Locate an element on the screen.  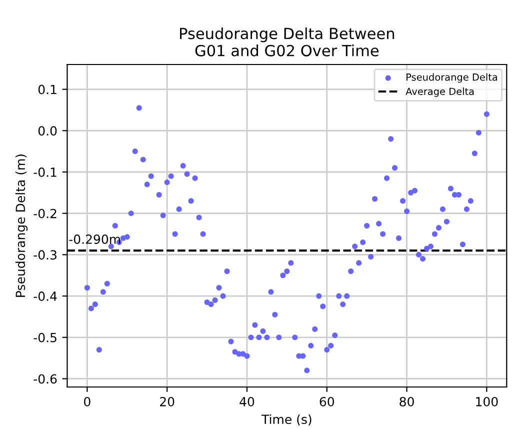
x-tick-label: 80 is located at coordinates (407, 401).